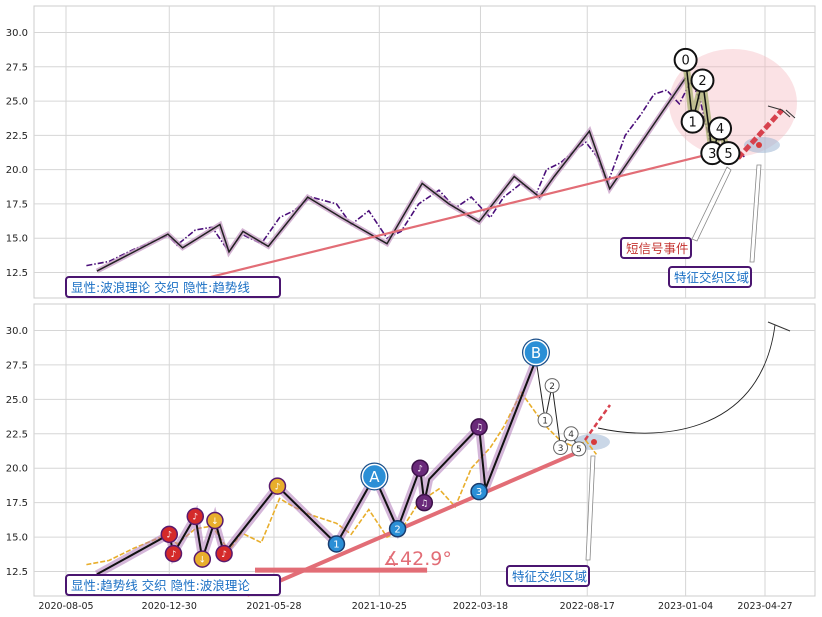 The height and width of the screenshot is (617, 822). What do you see at coordinates (587, 606) in the screenshot?
I see `x-tick-label: 2022-08-17` at bounding box center [587, 606].